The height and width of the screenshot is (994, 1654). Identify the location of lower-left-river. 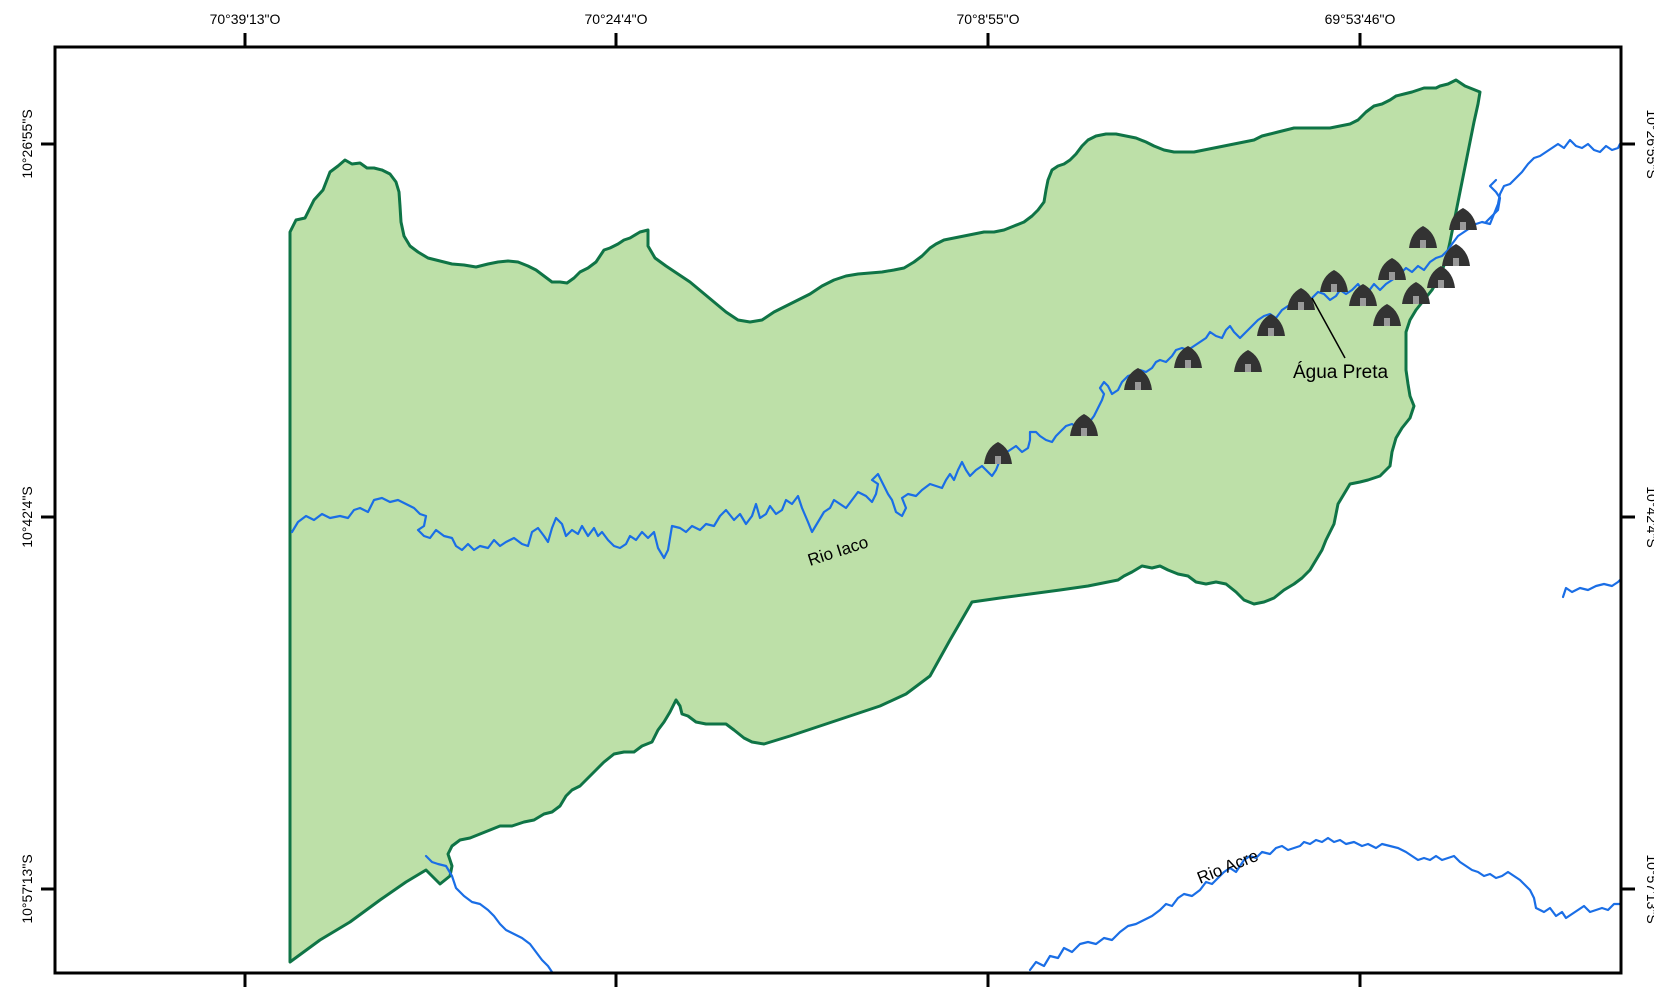
(489, 914).